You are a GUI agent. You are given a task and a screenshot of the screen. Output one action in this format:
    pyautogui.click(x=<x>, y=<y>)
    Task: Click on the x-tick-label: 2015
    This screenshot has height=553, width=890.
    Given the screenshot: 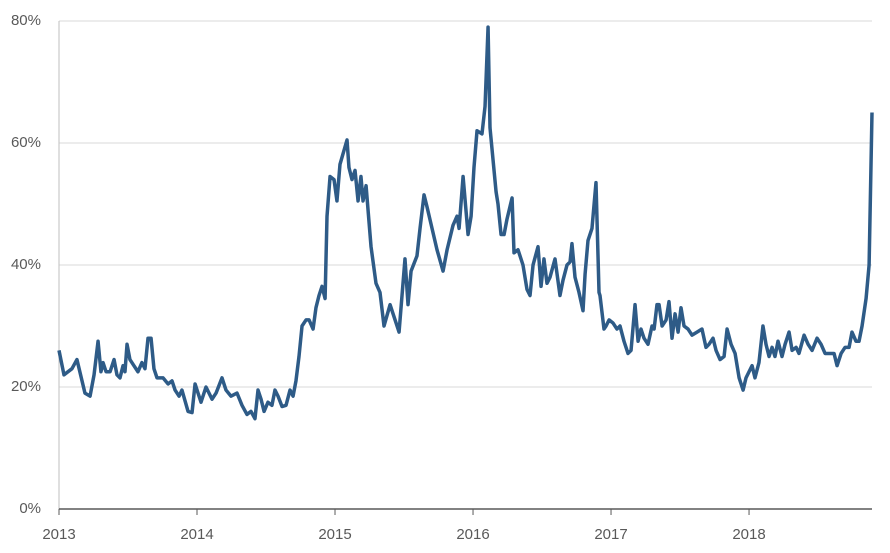 What is the action you would take?
    pyautogui.click(x=334, y=534)
    